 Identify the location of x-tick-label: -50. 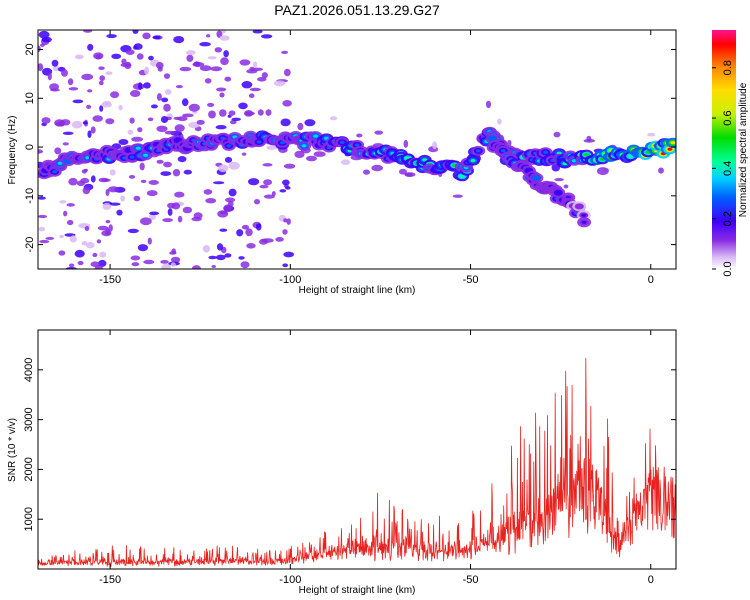
(471, 580).